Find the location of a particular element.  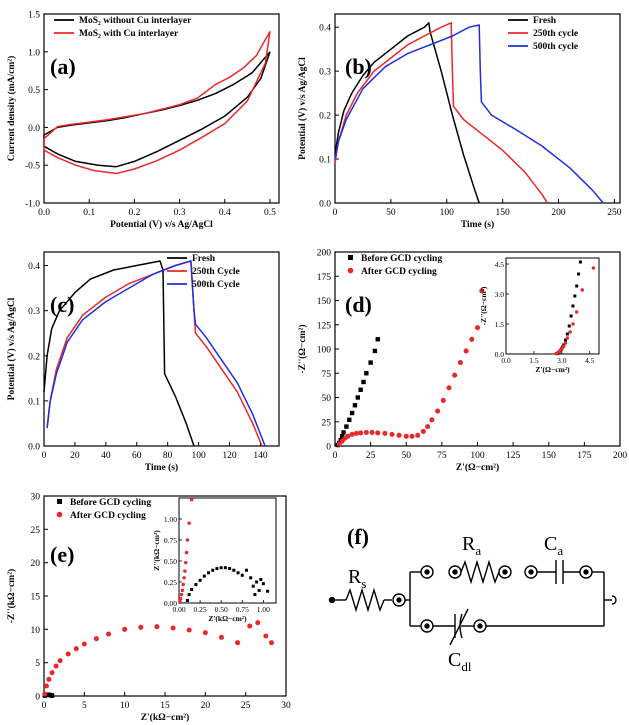

y-axis-label: Potential (V) v/s Ag/AgCl is located at coordinates (302, 108).